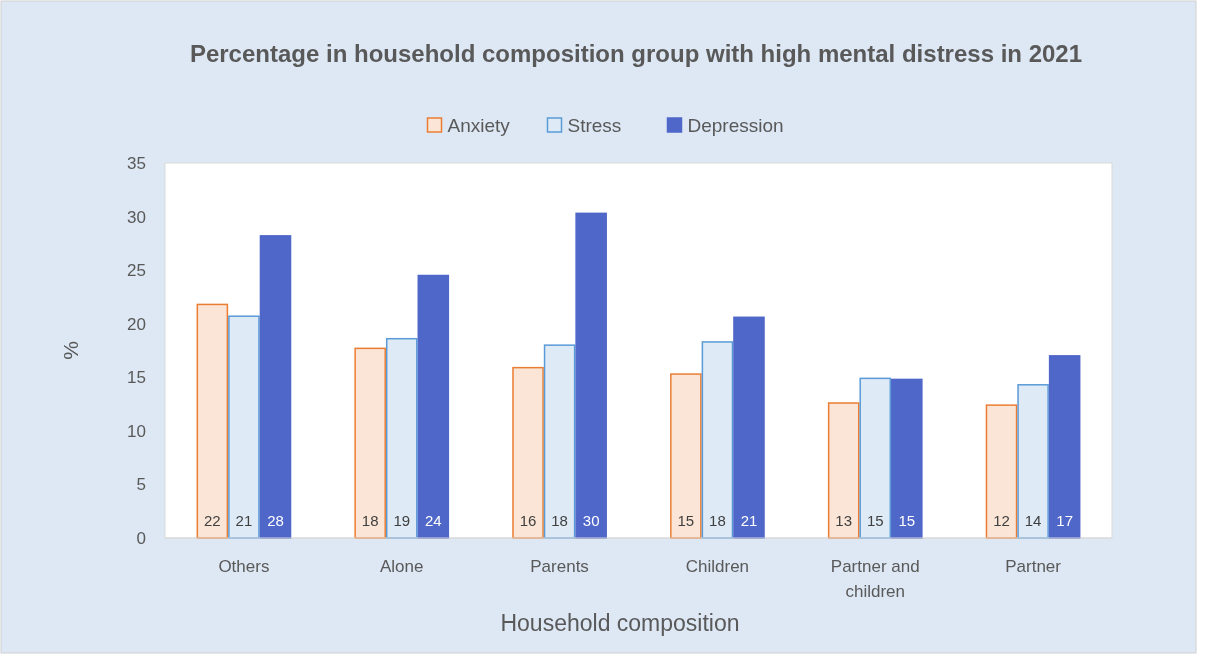 This screenshot has width=1205, height=658. What do you see at coordinates (591, 520) in the screenshot?
I see `data-label: 30` at bounding box center [591, 520].